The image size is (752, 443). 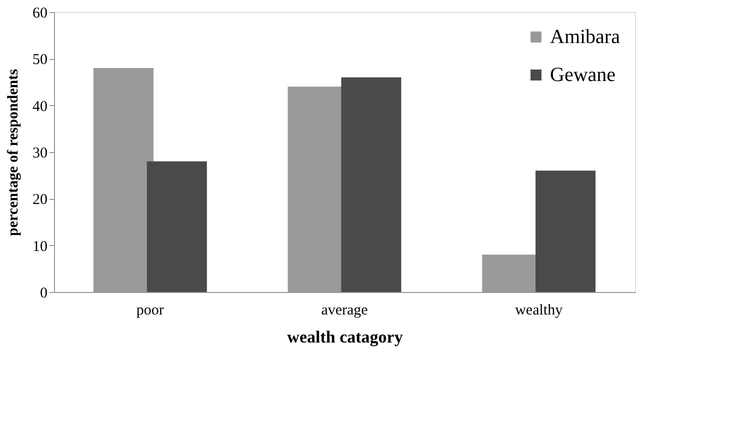 I want to click on y-tick-label: 20, so click(x=40, y=200).